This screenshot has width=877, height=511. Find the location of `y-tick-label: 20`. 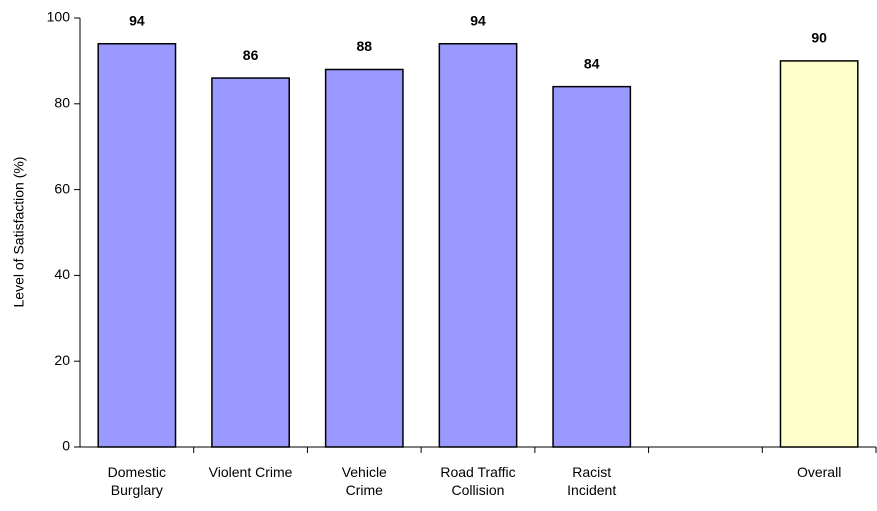

y-tick-label: 20 is located at coordinates (62, 360).